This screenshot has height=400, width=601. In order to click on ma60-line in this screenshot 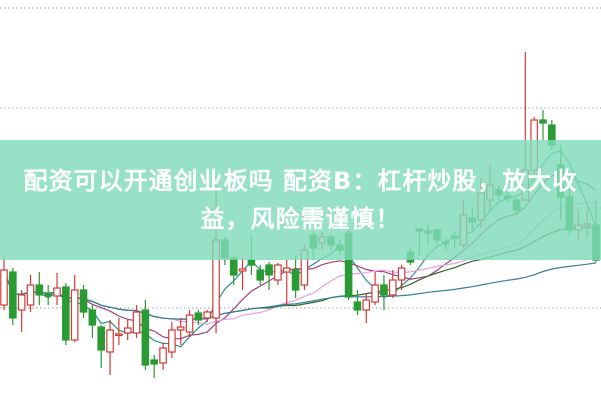, I will do `click(300, 291)`.